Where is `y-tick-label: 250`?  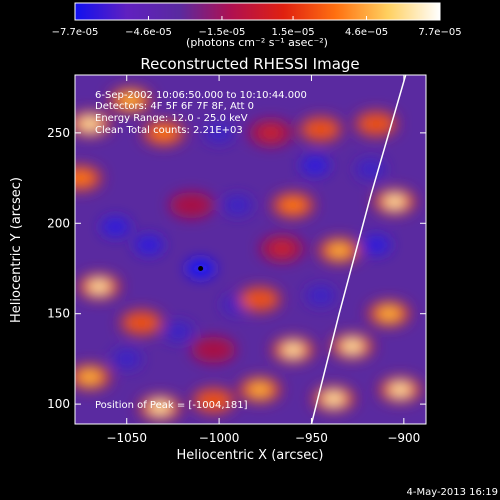
y-tick-label: 250 is located at coordinates (58, 133).